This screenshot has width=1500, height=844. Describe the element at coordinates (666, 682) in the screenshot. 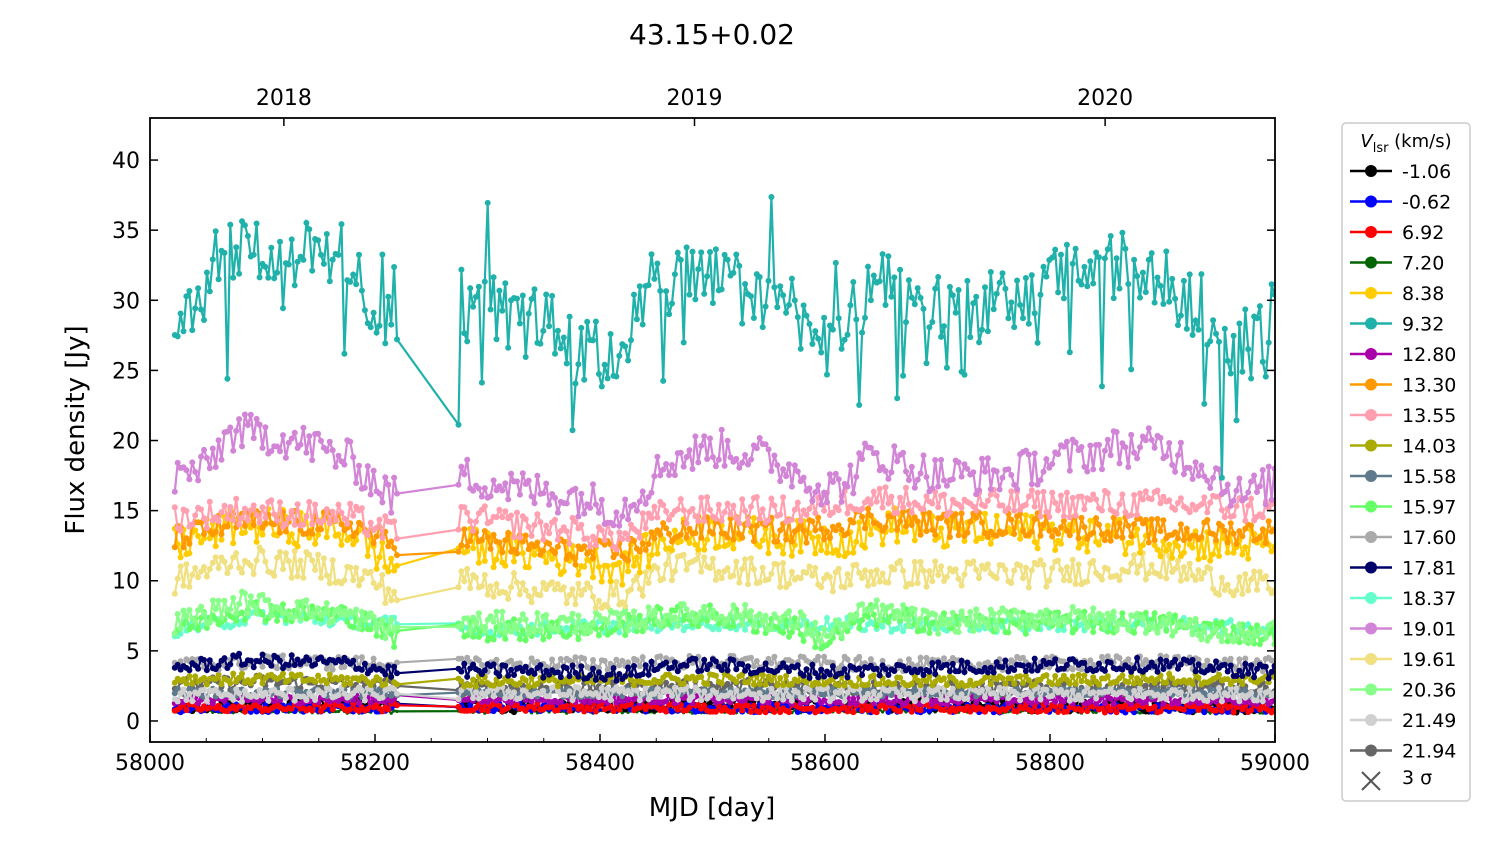

I see `series-point-21.94` at that location.